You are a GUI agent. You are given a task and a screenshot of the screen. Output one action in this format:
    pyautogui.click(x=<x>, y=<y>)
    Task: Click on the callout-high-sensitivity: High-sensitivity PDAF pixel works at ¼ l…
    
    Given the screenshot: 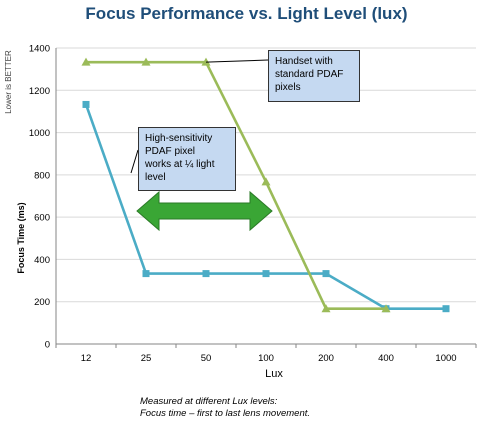 What is the action you would take?
    pyautogui.click(x=187, y=159)
    